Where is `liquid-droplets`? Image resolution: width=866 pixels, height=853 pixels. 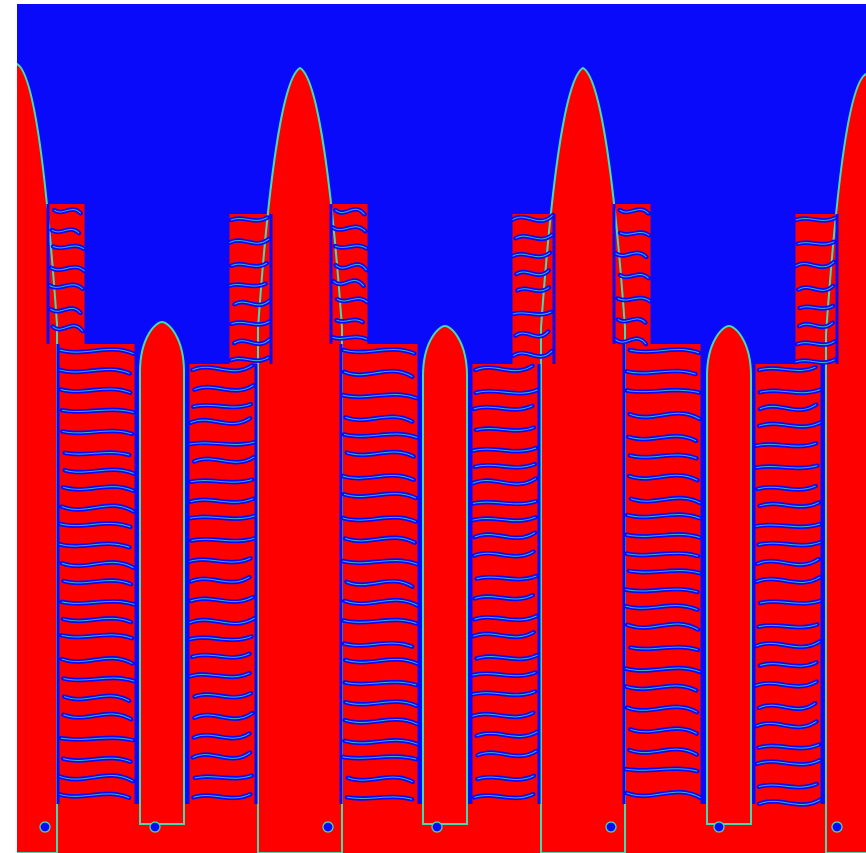
liquid-droplets is located at coordinates (441, 827).